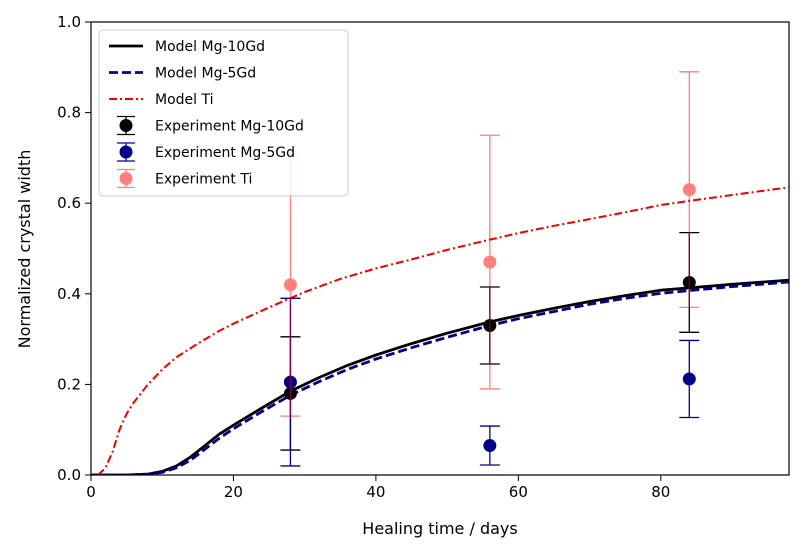  I want to click on legend-item-experiment-mg-10gd: Experiment Mg-10Gd, so click(210, 125).